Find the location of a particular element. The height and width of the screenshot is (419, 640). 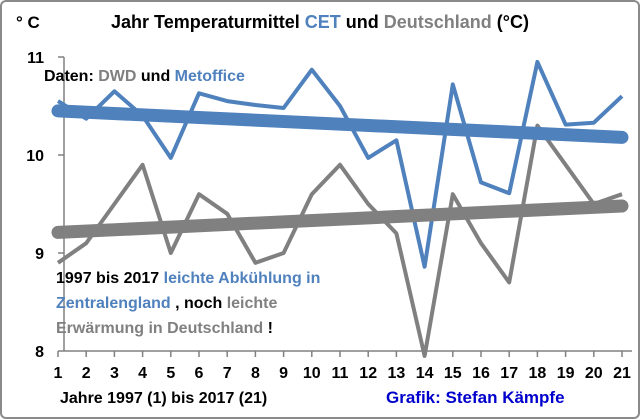

x-tick-label: 5 is located at coordinates (170, 373).